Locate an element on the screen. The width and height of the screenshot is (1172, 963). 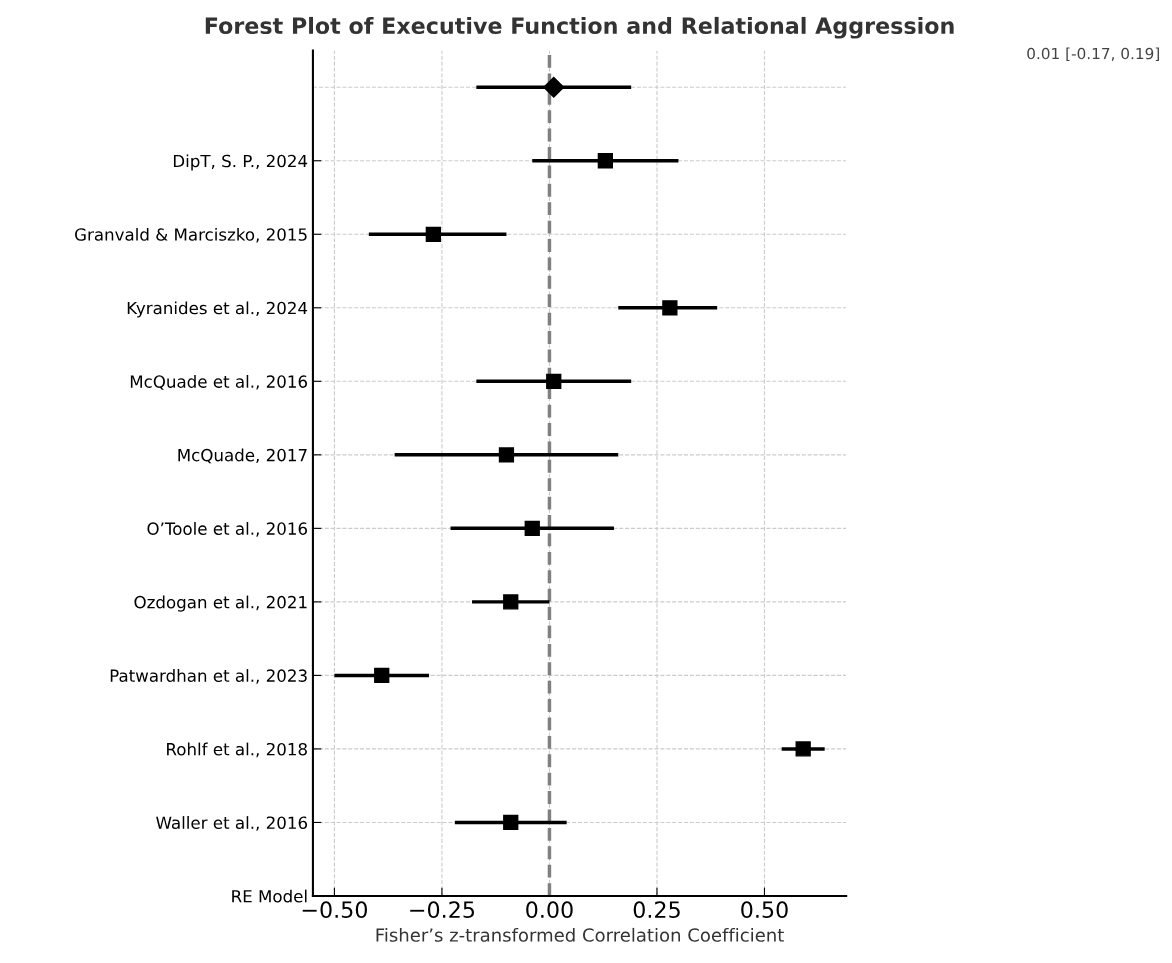
x-tick-label: −0.50 is located at coordinates (334, 910).